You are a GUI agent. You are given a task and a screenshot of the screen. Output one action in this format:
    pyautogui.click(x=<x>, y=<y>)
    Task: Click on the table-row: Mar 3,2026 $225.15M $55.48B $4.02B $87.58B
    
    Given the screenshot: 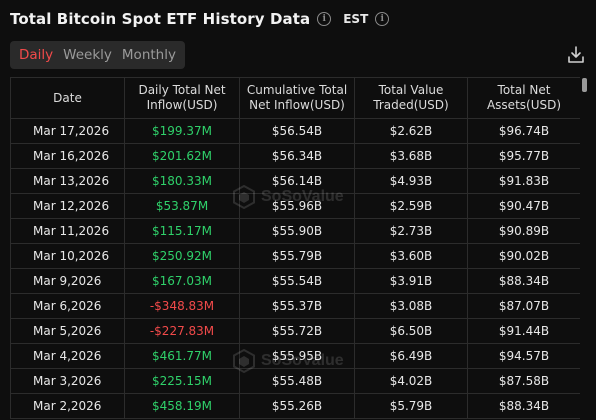 What is the action you would take?
    pyautogui.click(x=295, y=381)
    